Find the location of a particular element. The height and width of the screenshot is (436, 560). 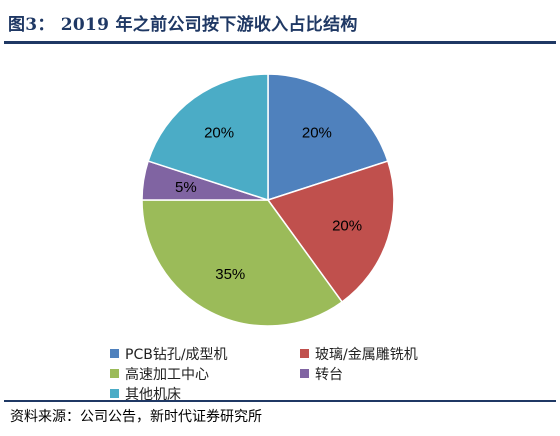

figure-label: 图3： is located at coordinates (31, 25).